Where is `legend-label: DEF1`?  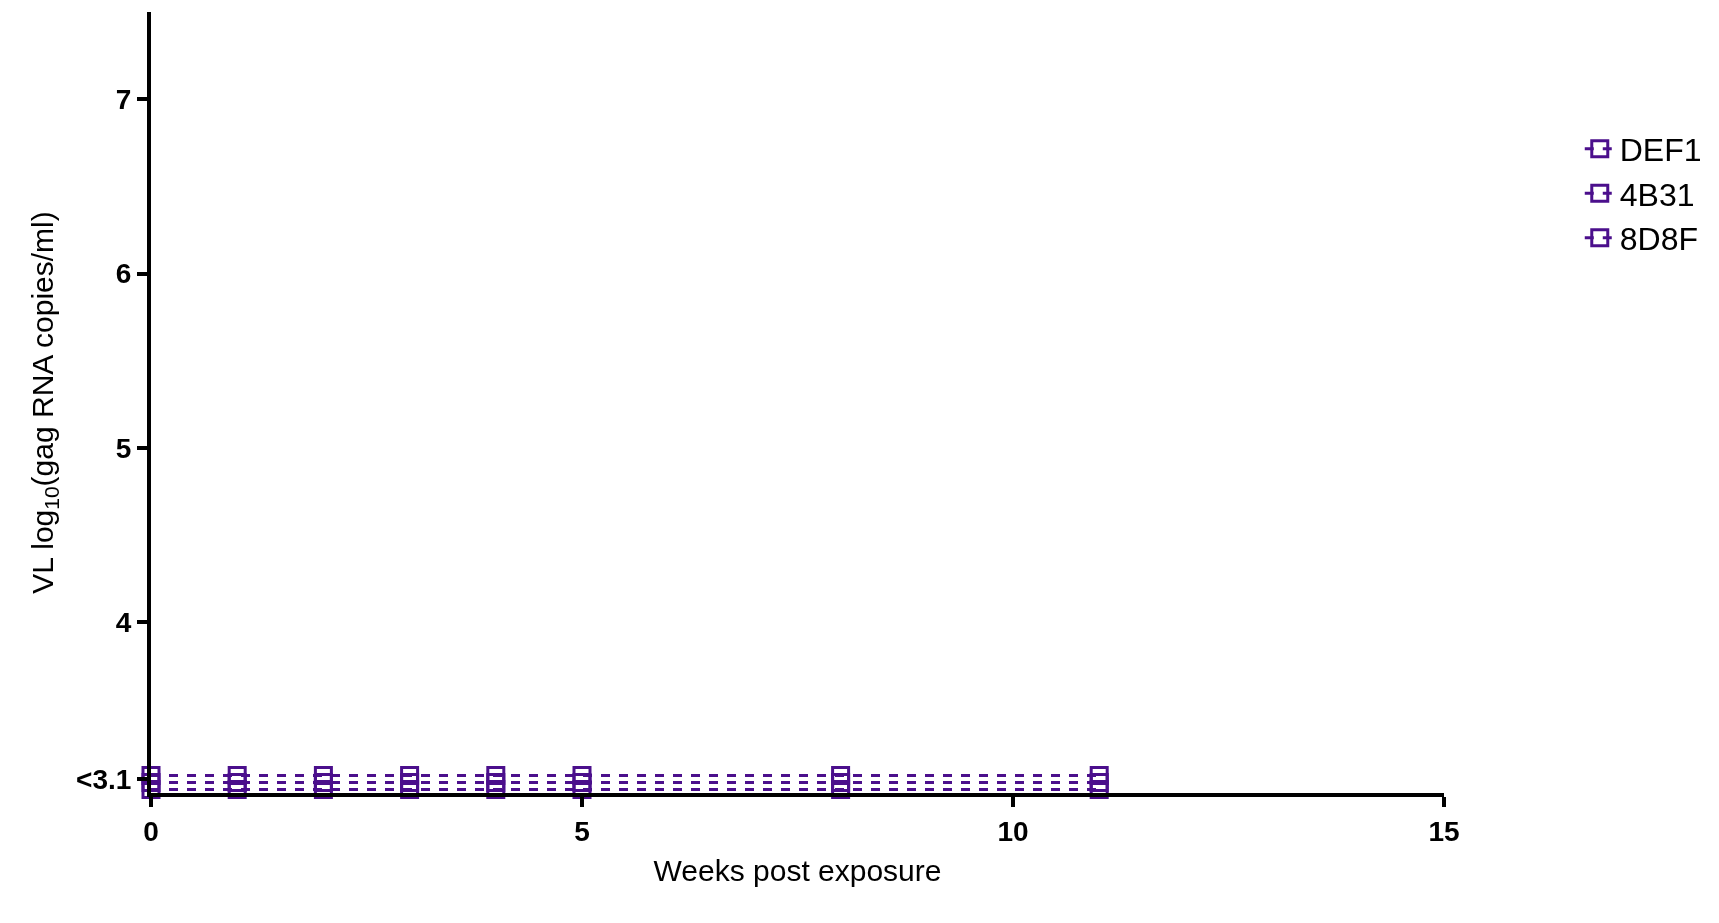 legend-label: DEF1 is located at coordinates (1660, 150).